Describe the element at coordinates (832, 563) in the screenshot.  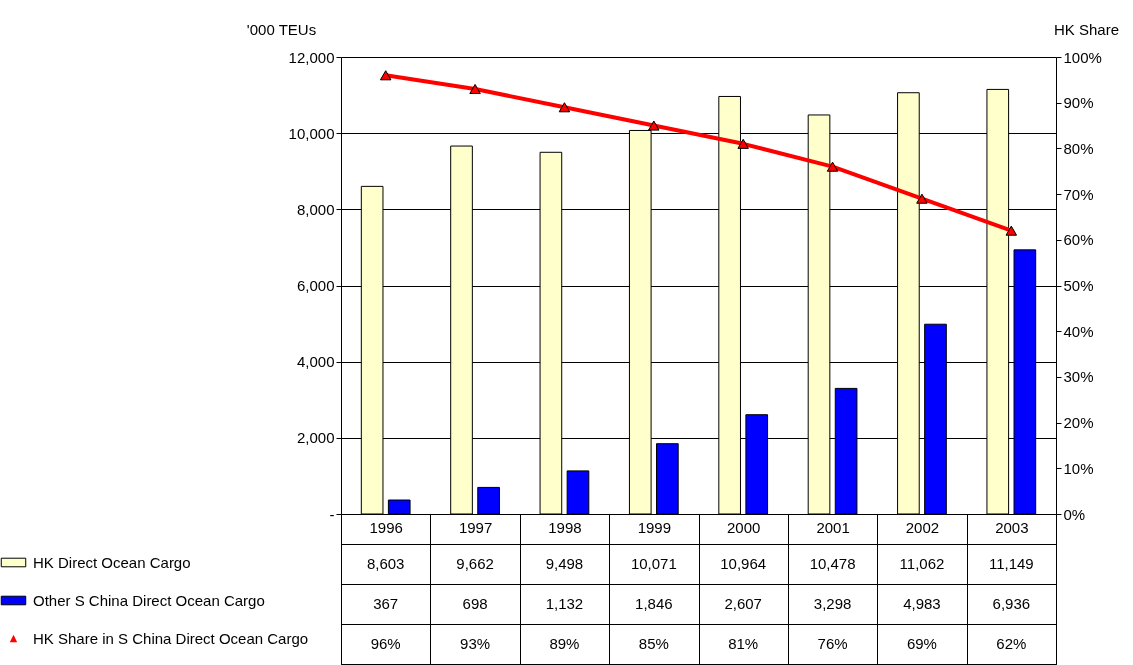
I see `data-label: 10,478` at that location.